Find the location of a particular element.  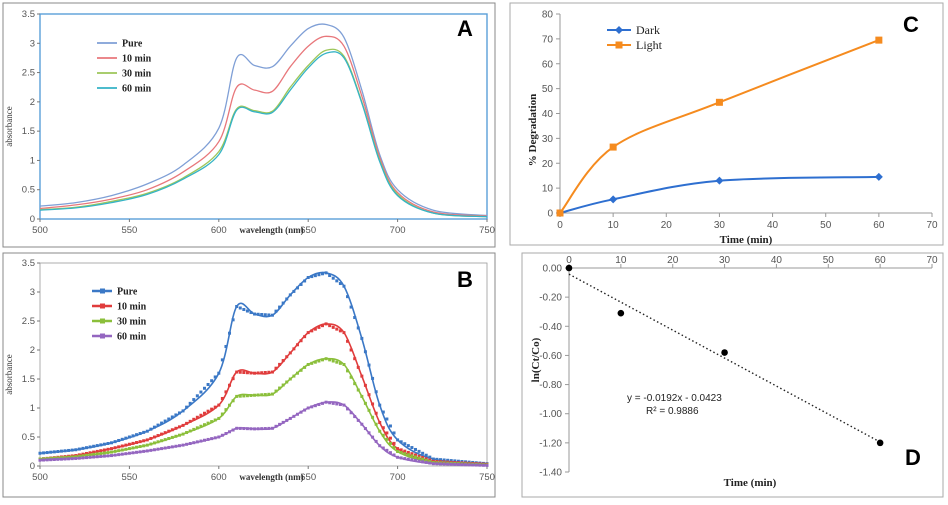

y-tick-label: 50 is located at coordinates (548, 89).